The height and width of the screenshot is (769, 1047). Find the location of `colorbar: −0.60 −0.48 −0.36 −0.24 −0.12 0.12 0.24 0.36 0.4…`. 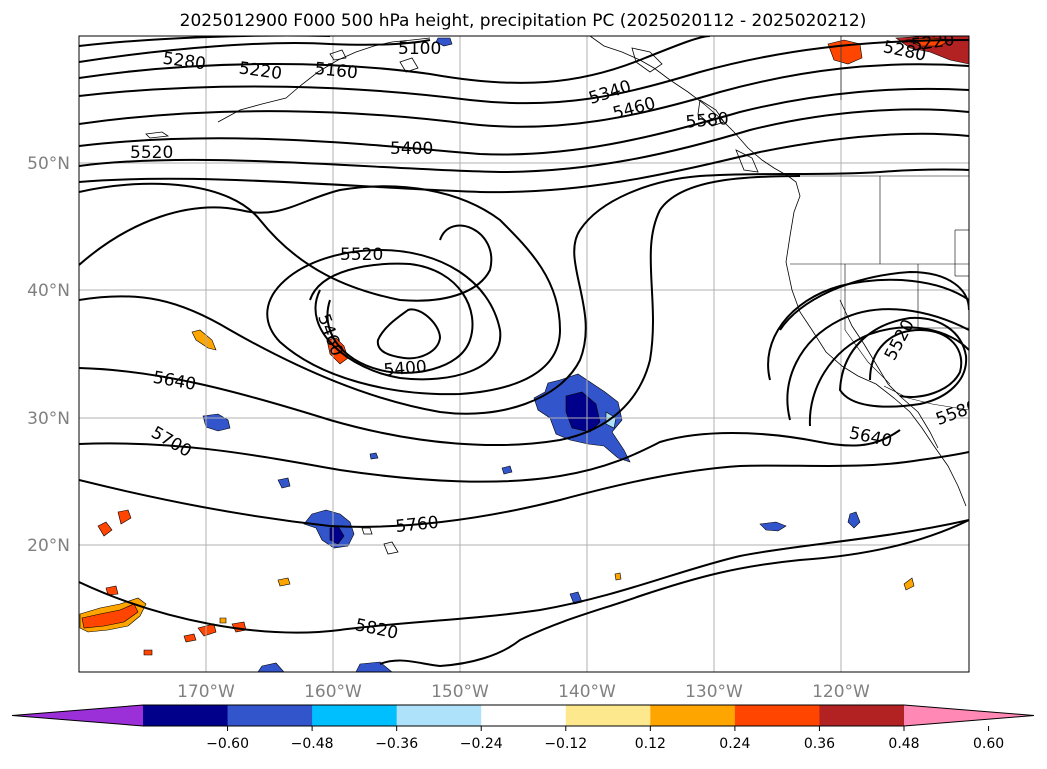

colorbar: −0.60 −0.48 −0.36 −0.24 −0.12 0.12 0.24 0.36 0.4… is located at coordinates (523, 728).